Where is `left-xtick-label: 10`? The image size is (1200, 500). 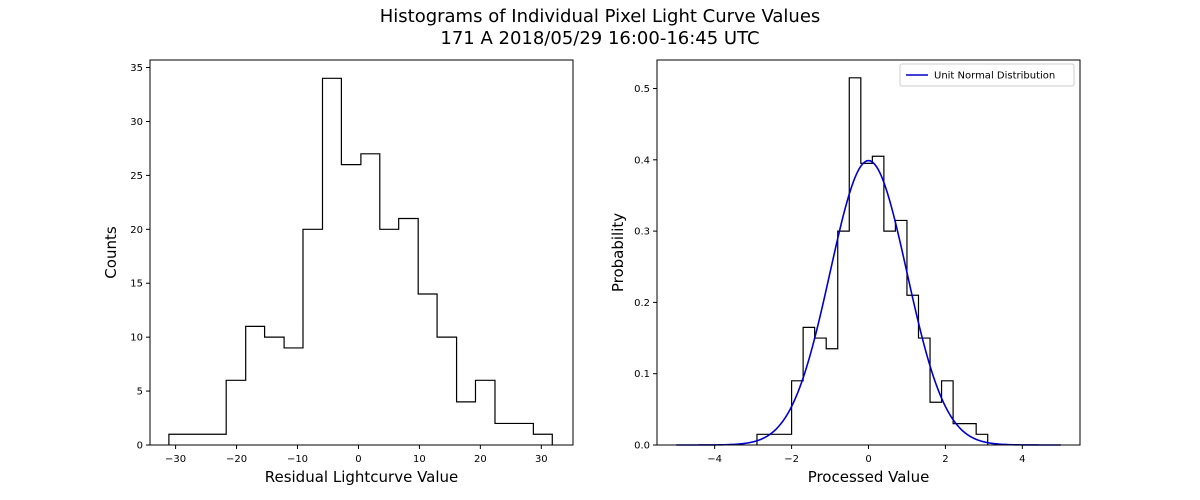
left-xtick-label: 10 is located at coordinates (419, 459).